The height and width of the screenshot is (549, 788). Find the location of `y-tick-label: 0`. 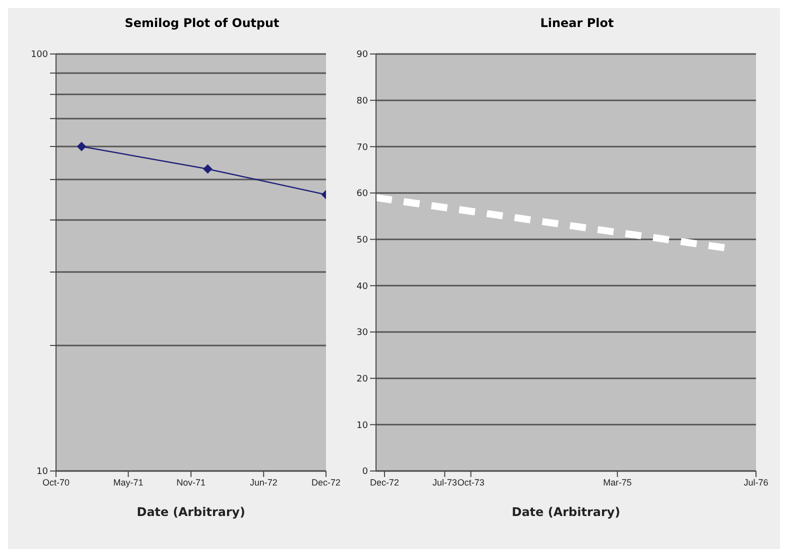

y-tick-label: 0 is located at coordinates (365, 472).